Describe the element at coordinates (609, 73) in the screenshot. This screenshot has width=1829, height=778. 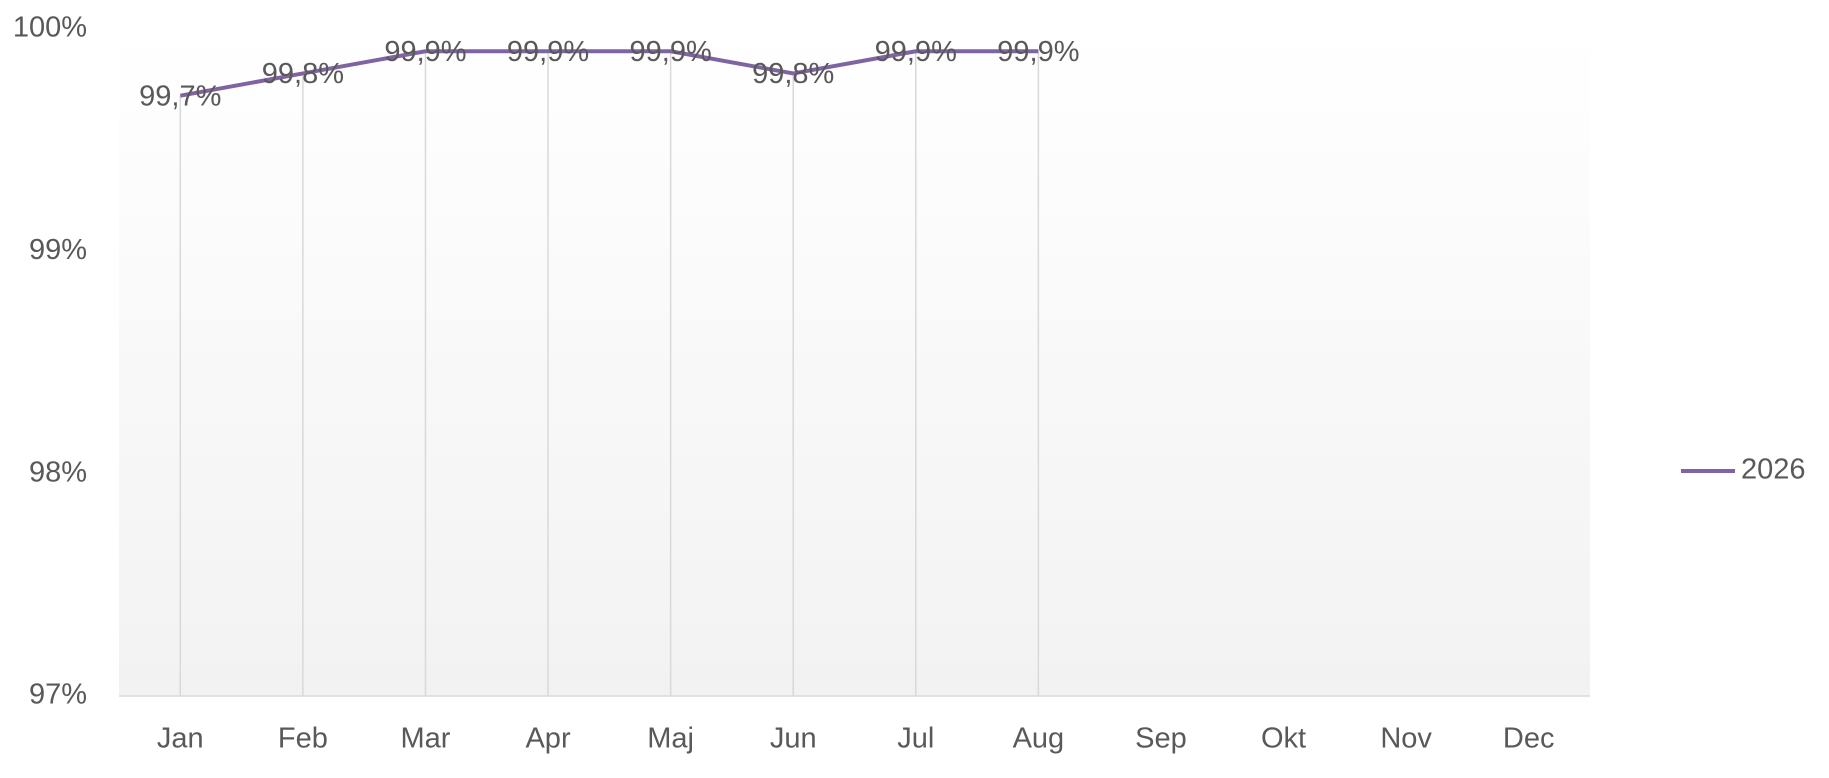
I see `line-series` at that location.